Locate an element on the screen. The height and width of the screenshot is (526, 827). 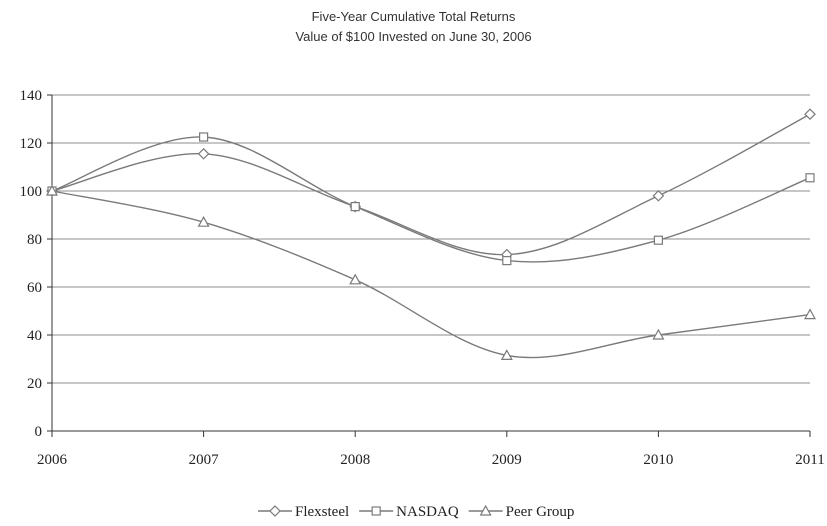
y-tick-label: 100 is located at coordinates (31, 192).